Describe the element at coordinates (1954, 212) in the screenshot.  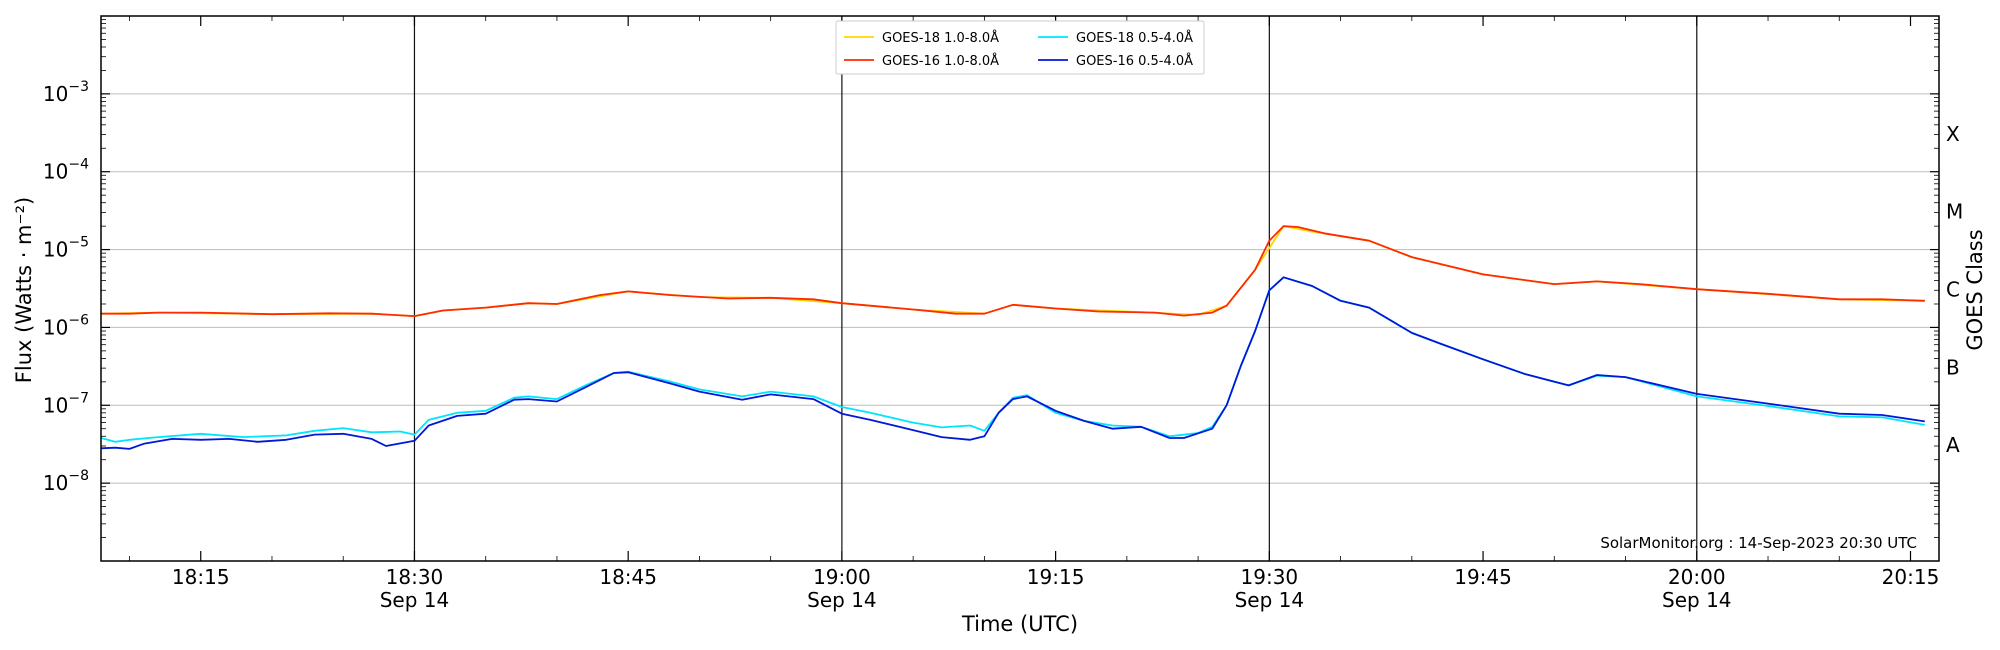
I see `goes-class-m: M` at that location.